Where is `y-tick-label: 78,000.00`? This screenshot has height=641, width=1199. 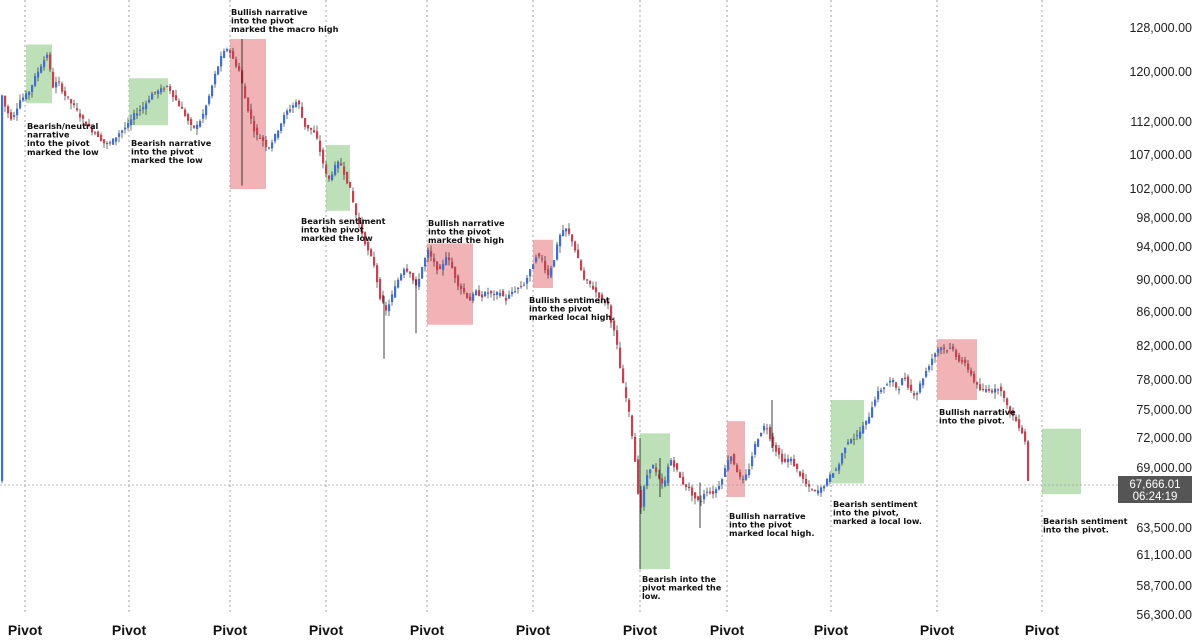 y-tick-label: 78,000.00 is located at coordinates (1164, 380).